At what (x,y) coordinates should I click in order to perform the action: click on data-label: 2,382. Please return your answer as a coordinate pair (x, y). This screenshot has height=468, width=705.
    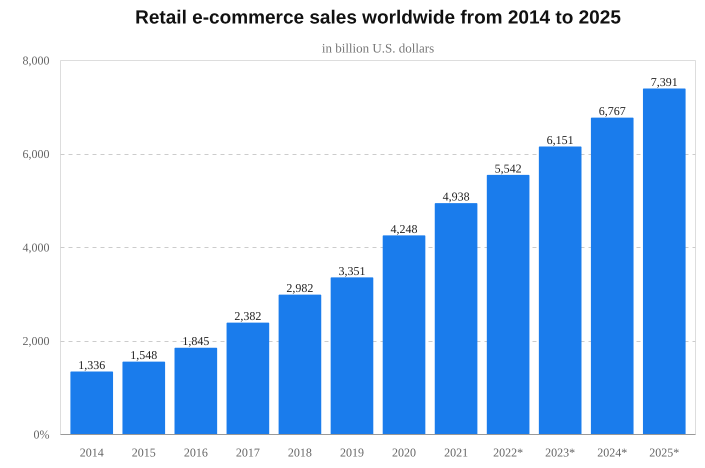
    Looking at the image, I should click on (248, 316).